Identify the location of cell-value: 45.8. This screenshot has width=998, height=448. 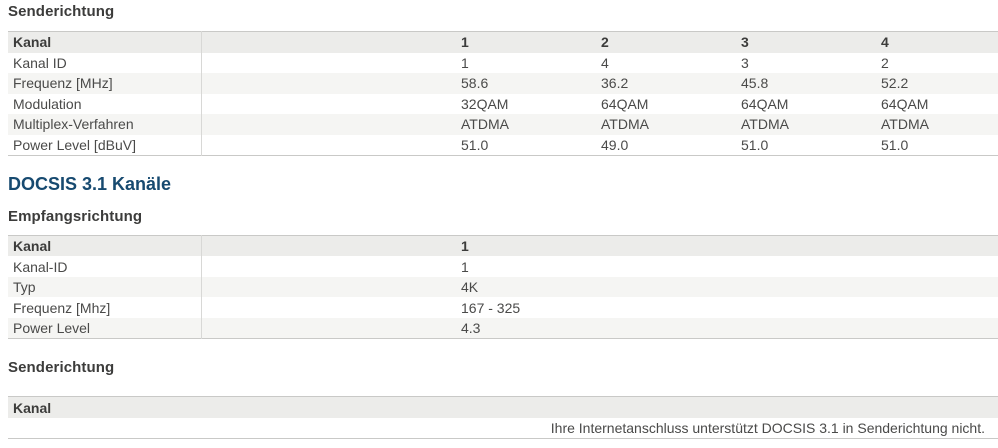
(806, 83).